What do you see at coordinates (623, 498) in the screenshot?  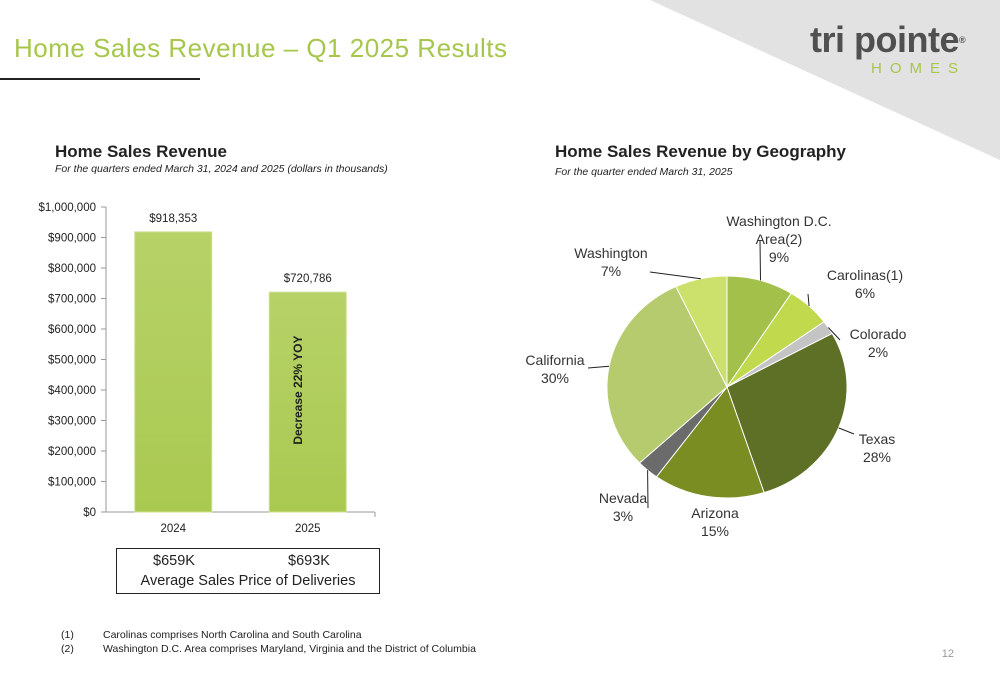 I see `pie-label-name: Nevada` at bounding box center [623, 498].